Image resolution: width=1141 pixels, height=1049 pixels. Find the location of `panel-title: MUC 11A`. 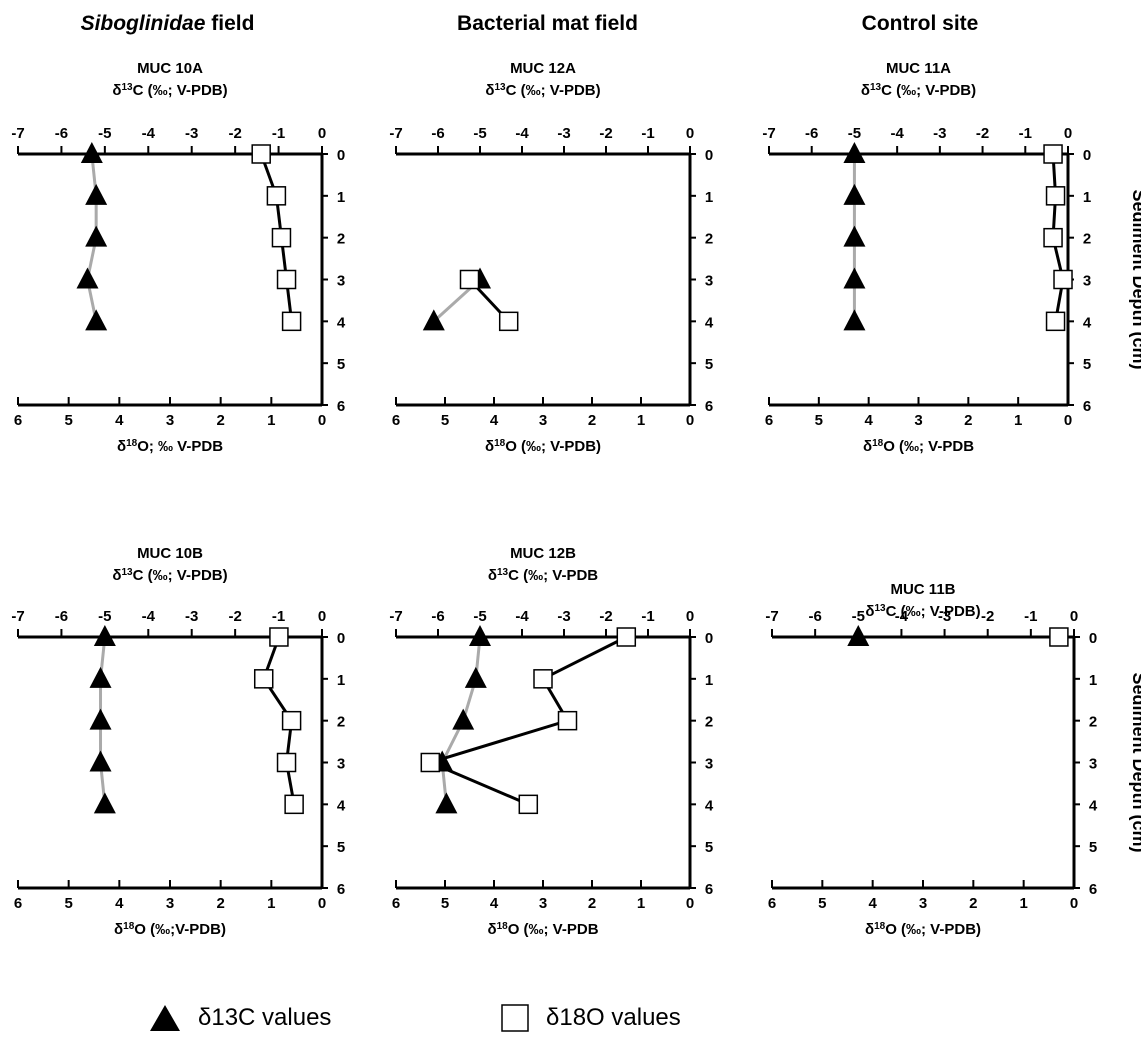

panel-title: MUC 11A is located at coordinates (918, 68).